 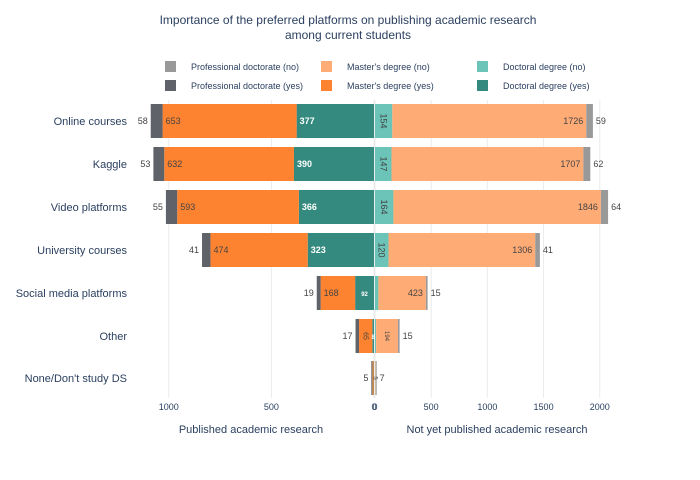 What do you see at coordinates (307, 121) in the screenshot?
I see `label-doctoral-yes: 377` at bounding box center [307, 121].